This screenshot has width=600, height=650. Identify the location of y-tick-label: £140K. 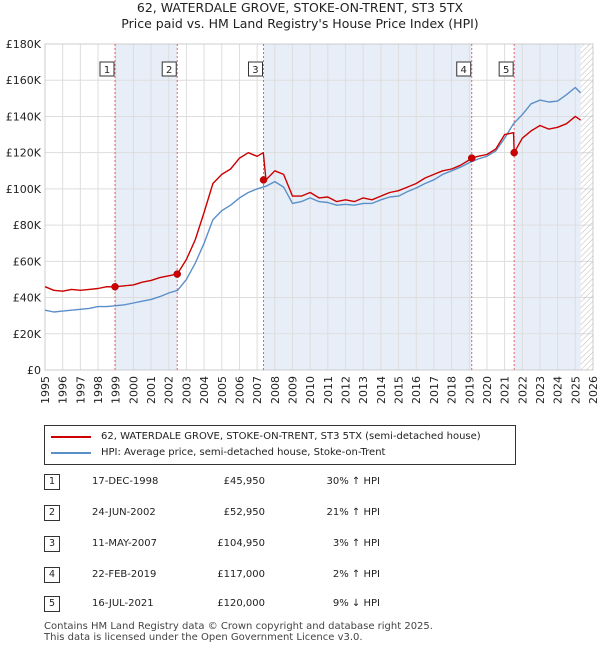
(24, 116).